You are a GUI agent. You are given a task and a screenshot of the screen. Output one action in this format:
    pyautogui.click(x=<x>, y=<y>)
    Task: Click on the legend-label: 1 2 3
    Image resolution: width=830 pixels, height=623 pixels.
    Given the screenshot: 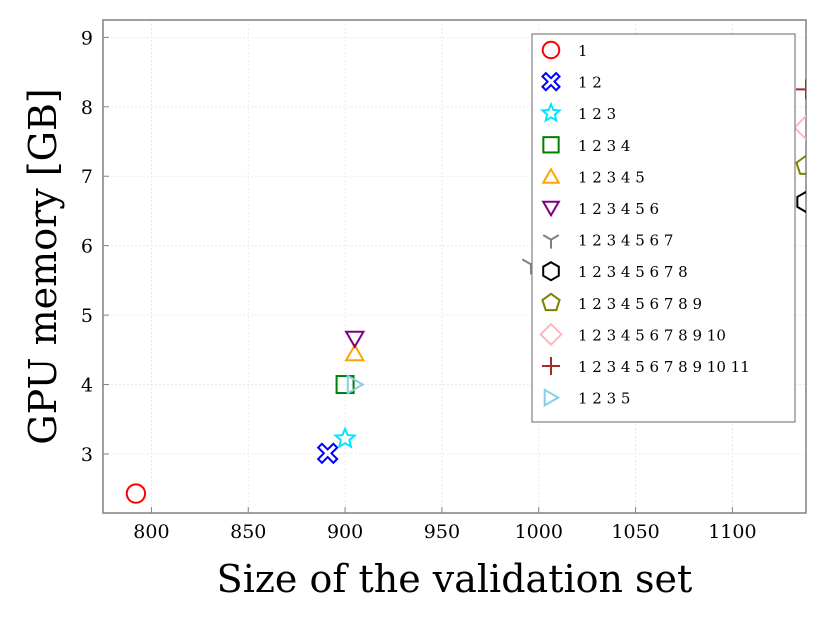 What is the action you would take?
    pyautogui.click(x=597, y=114)
    